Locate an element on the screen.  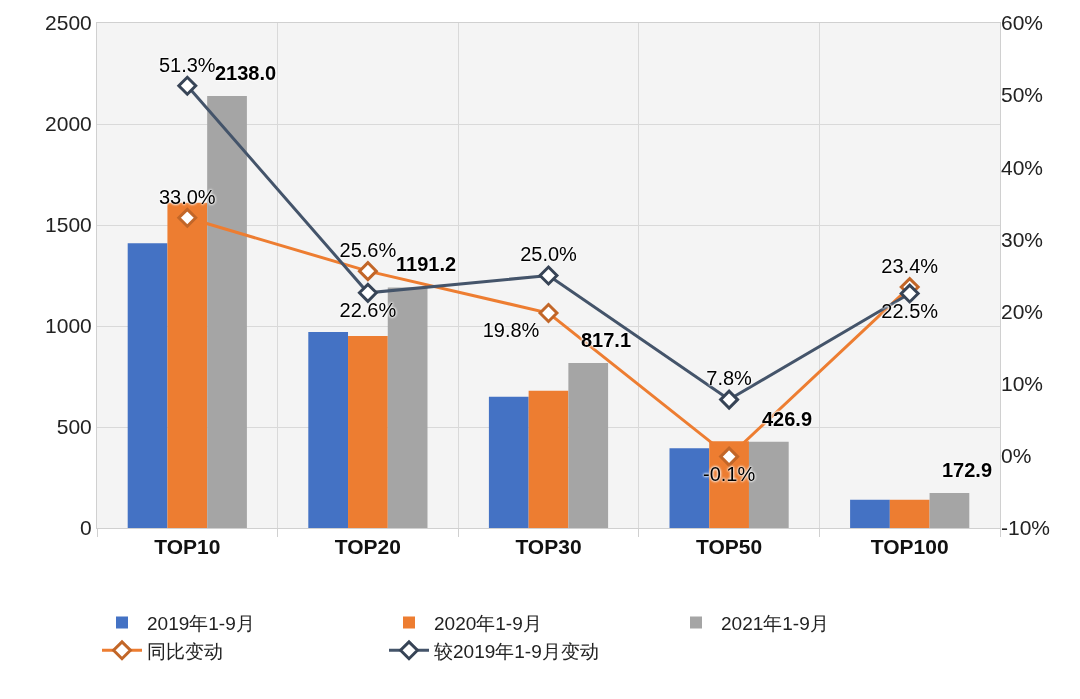
data-label: 1191.2 is located at coordinates (426, 264).